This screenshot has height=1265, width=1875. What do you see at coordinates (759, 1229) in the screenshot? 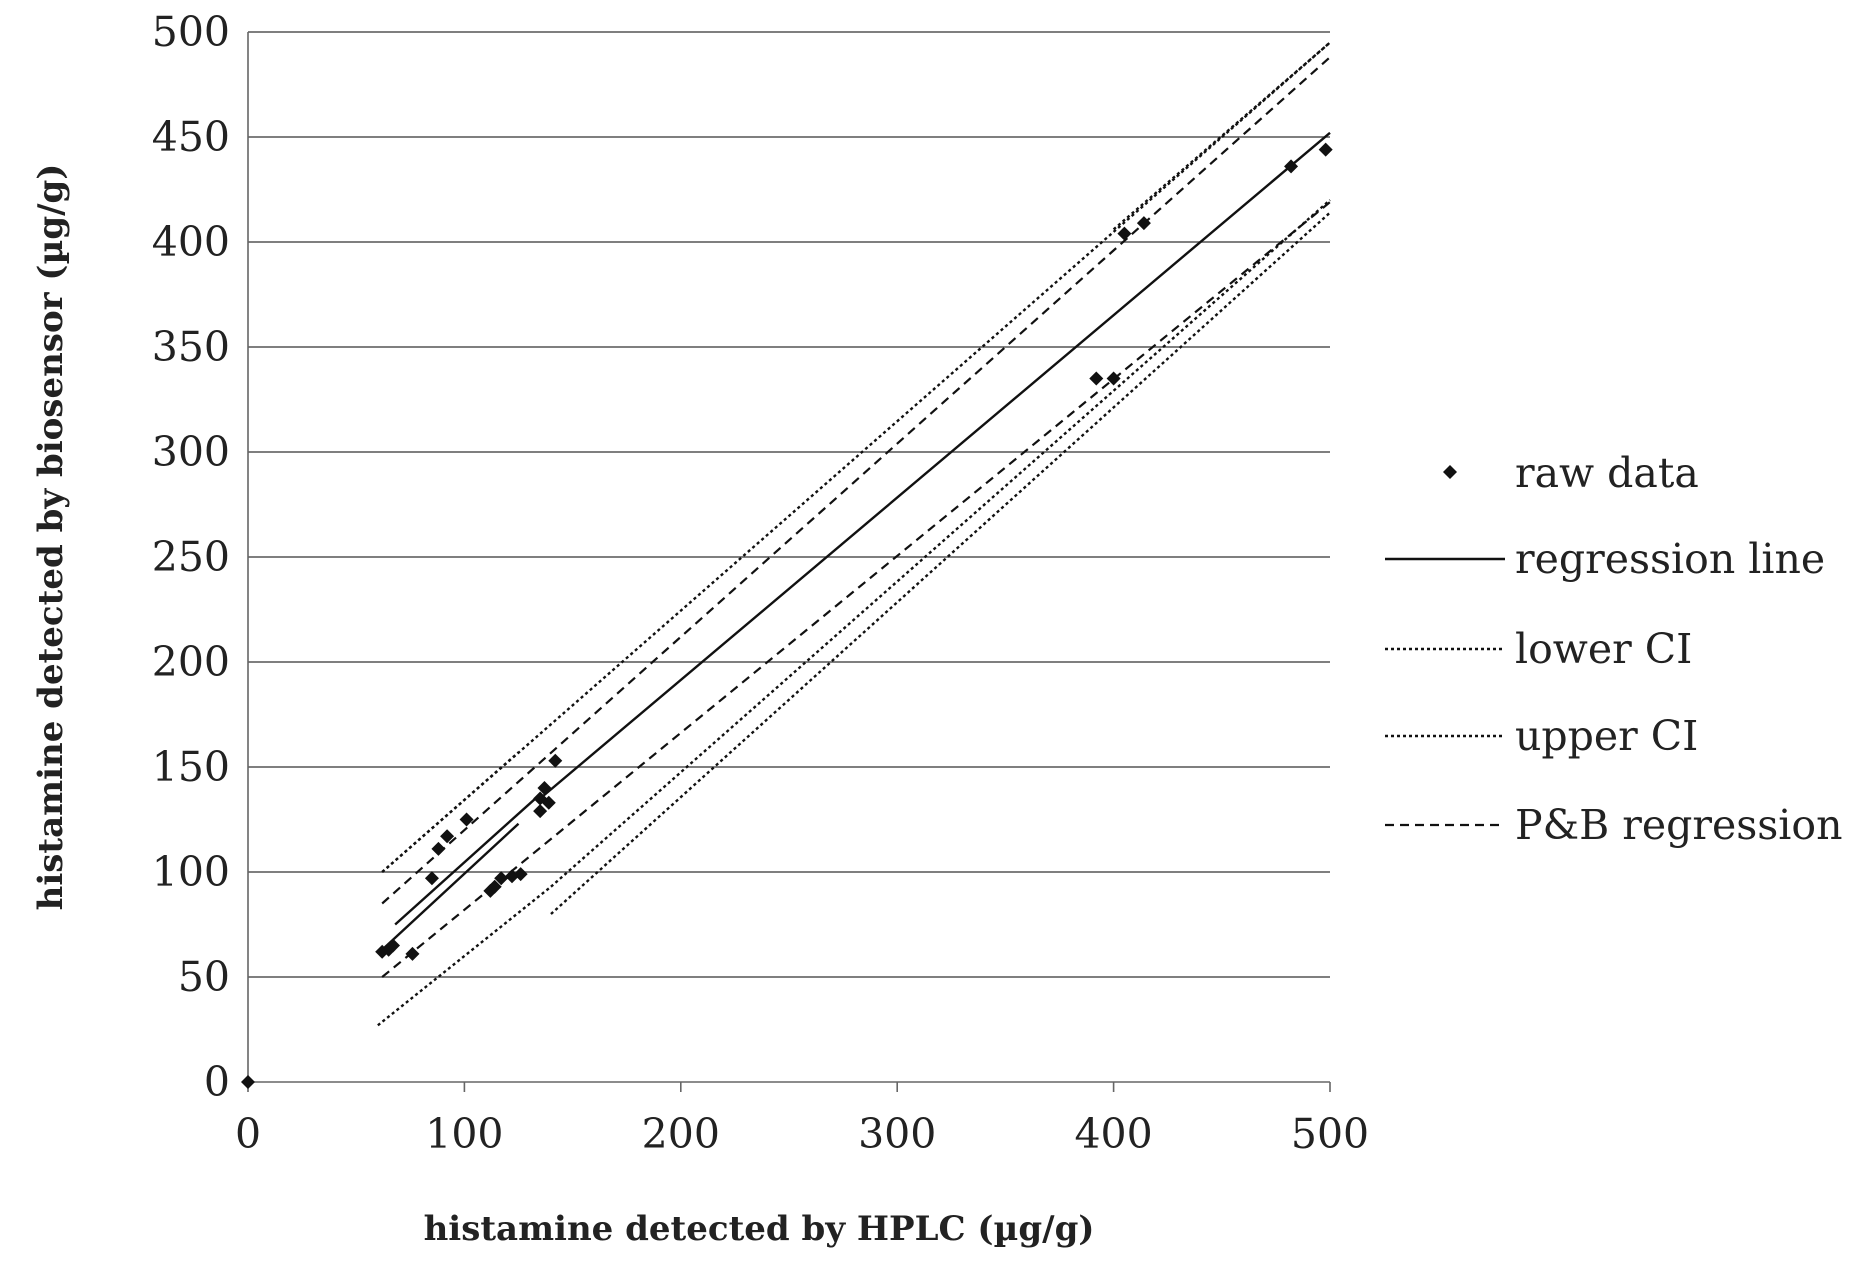
I see `x-axis-title: histamine detected by HPLC (µg/g)` at bounding box center [759, 1229].